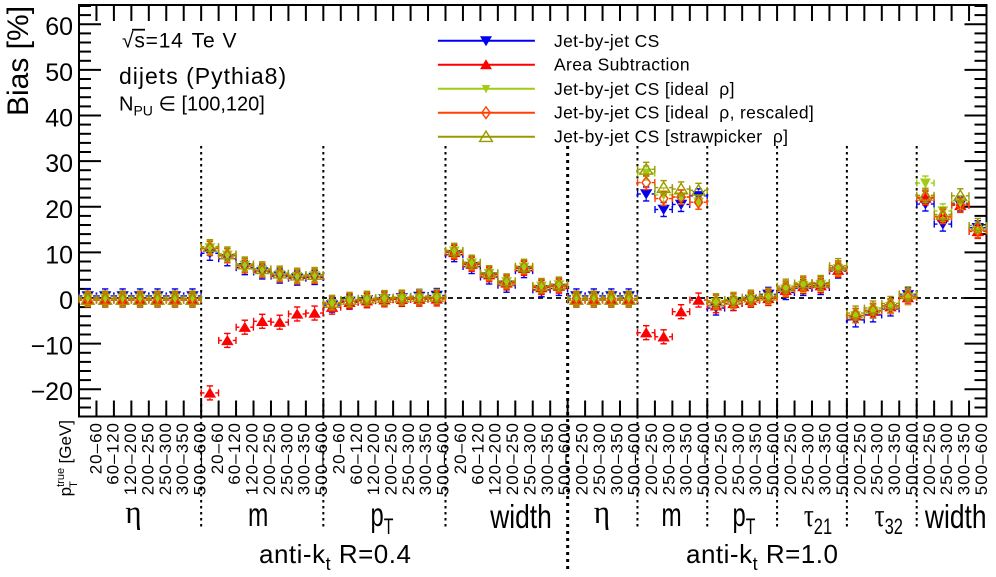  I want to click on svg-text: τ32, so click(889, 519).